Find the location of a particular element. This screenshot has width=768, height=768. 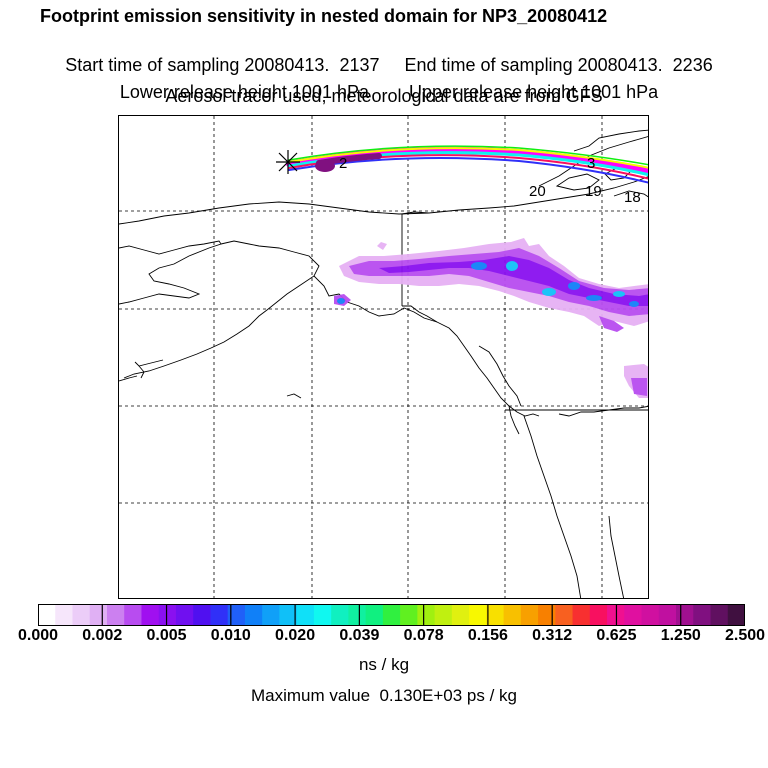

trajectory-label-18: 18 is located at coordinates (632, 197).